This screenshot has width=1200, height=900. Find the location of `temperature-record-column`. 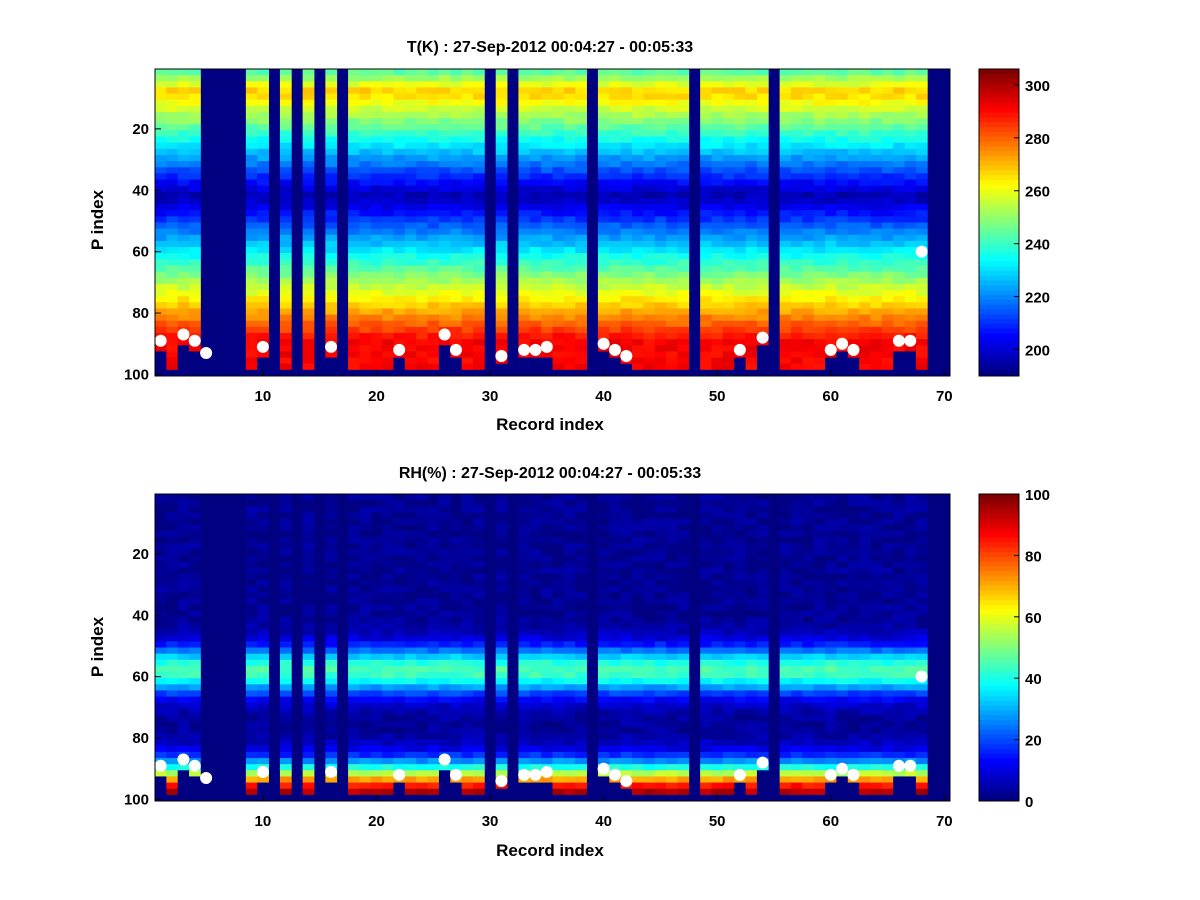

temperature-record-column is located at coordinates (842, 223).